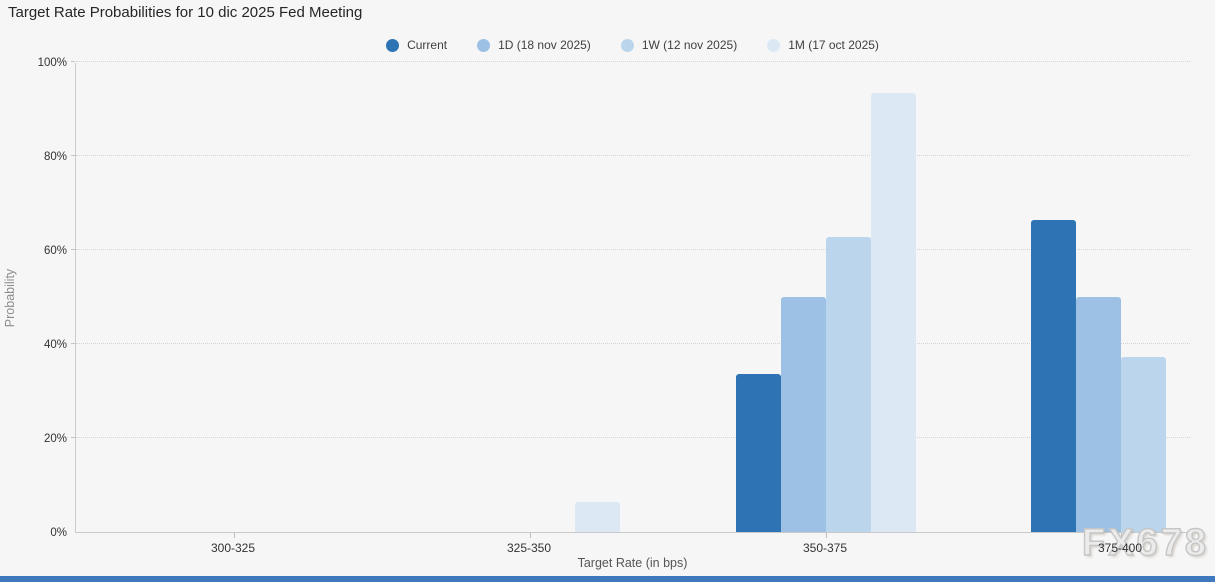 The image size is (1215, 582). I want to click on x-tick-label-300-325: 300-325, so click(233, 548).